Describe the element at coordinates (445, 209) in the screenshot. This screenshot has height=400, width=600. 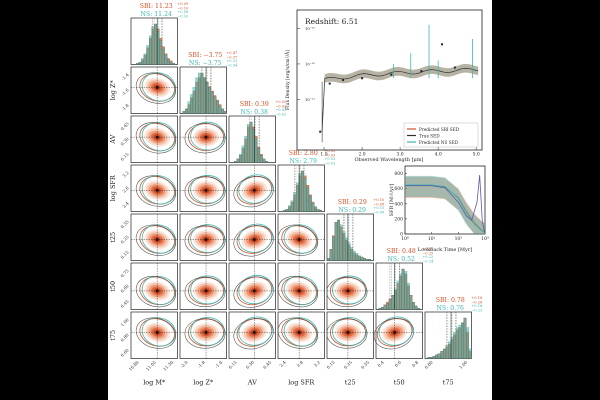
I see `sfh-line-ns` at that location.